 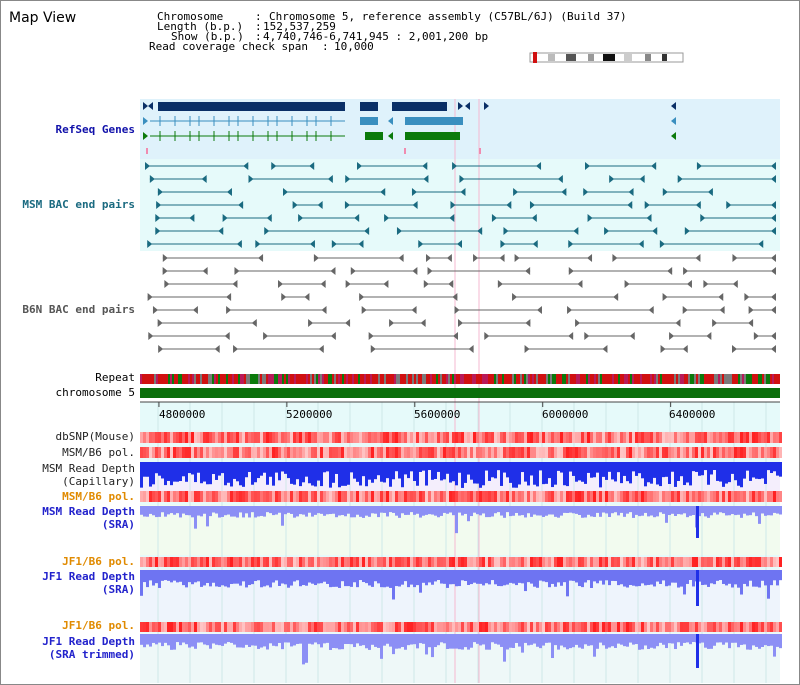 I want to click on track-label-msm-b6-pol-1: MSM/B6 pol., so click(x=98, y=452).